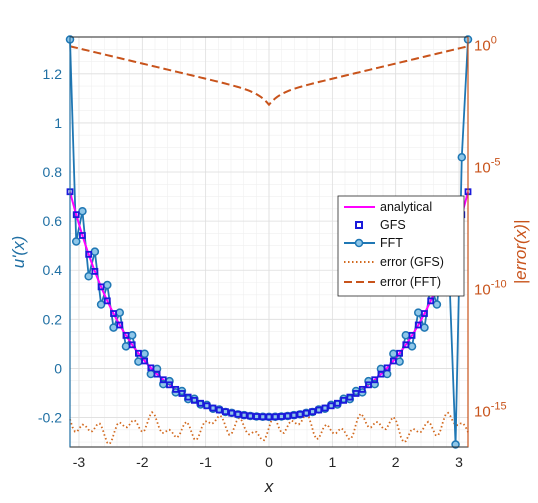 The width and height of the screenshot is (538, 503). I want to click on legend-label-error-gfs: error (GFS), so click(412, 262).